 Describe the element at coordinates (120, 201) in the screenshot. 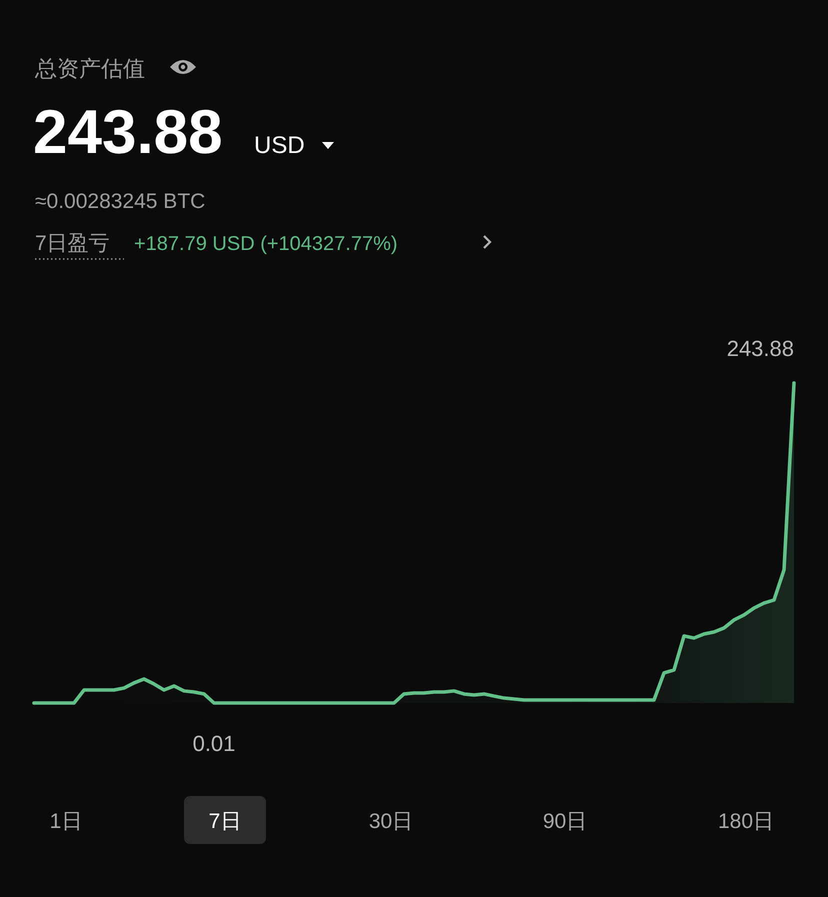

I see `text: ≈0.00283245 BTC` at that location.